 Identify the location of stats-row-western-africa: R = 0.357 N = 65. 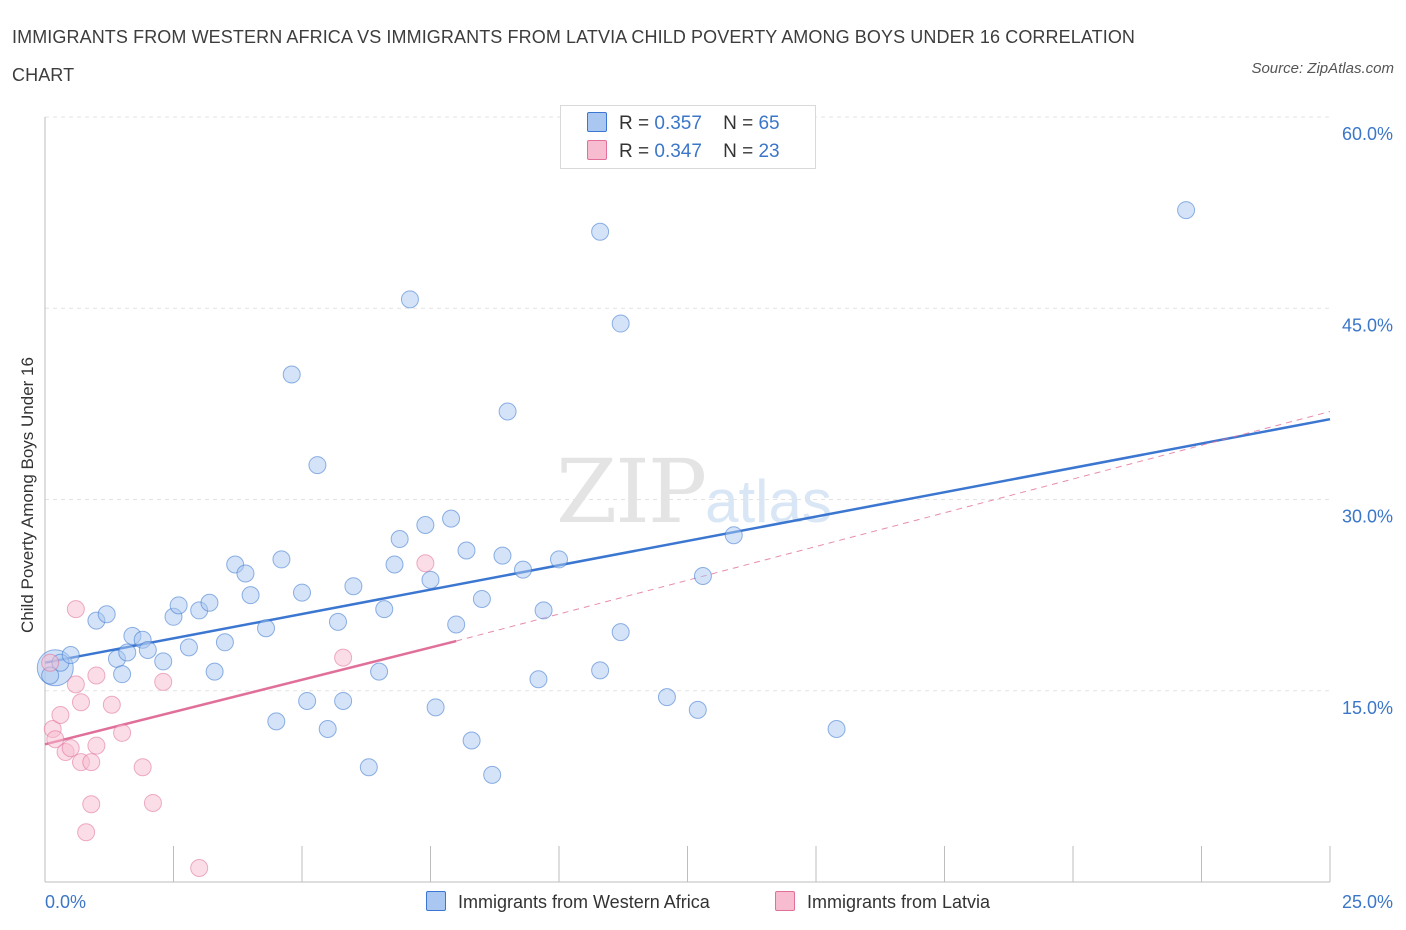
(683, 124).